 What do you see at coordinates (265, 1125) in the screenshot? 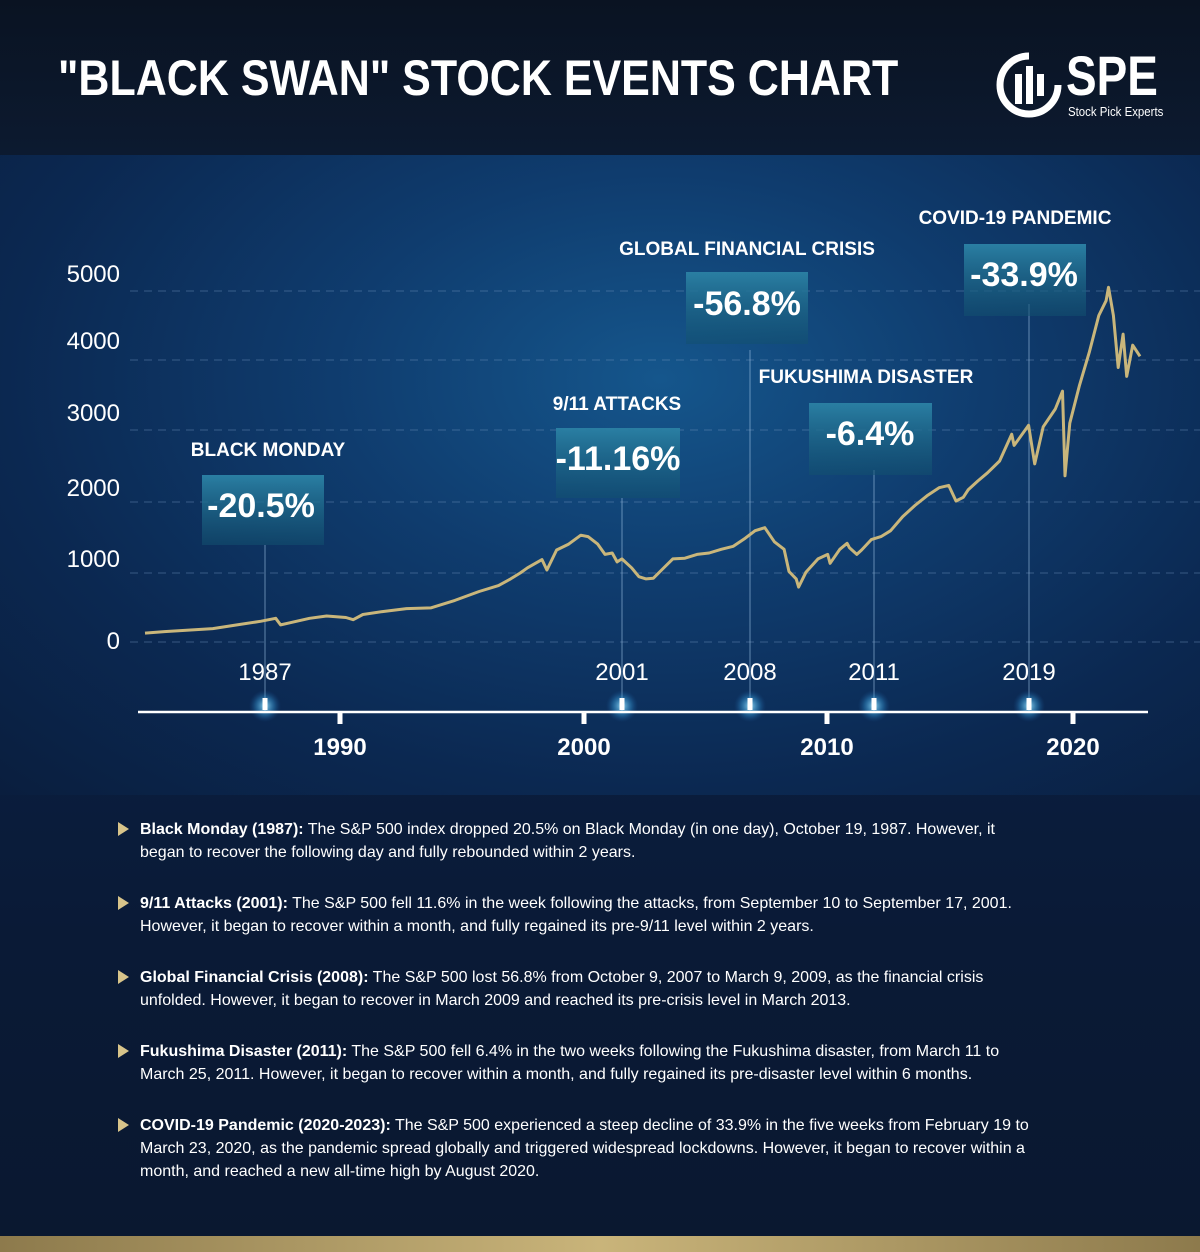
I see `event-note-heading: COVID-19 Pandemic (2020-2023):` at bounding box center [265, 1125].